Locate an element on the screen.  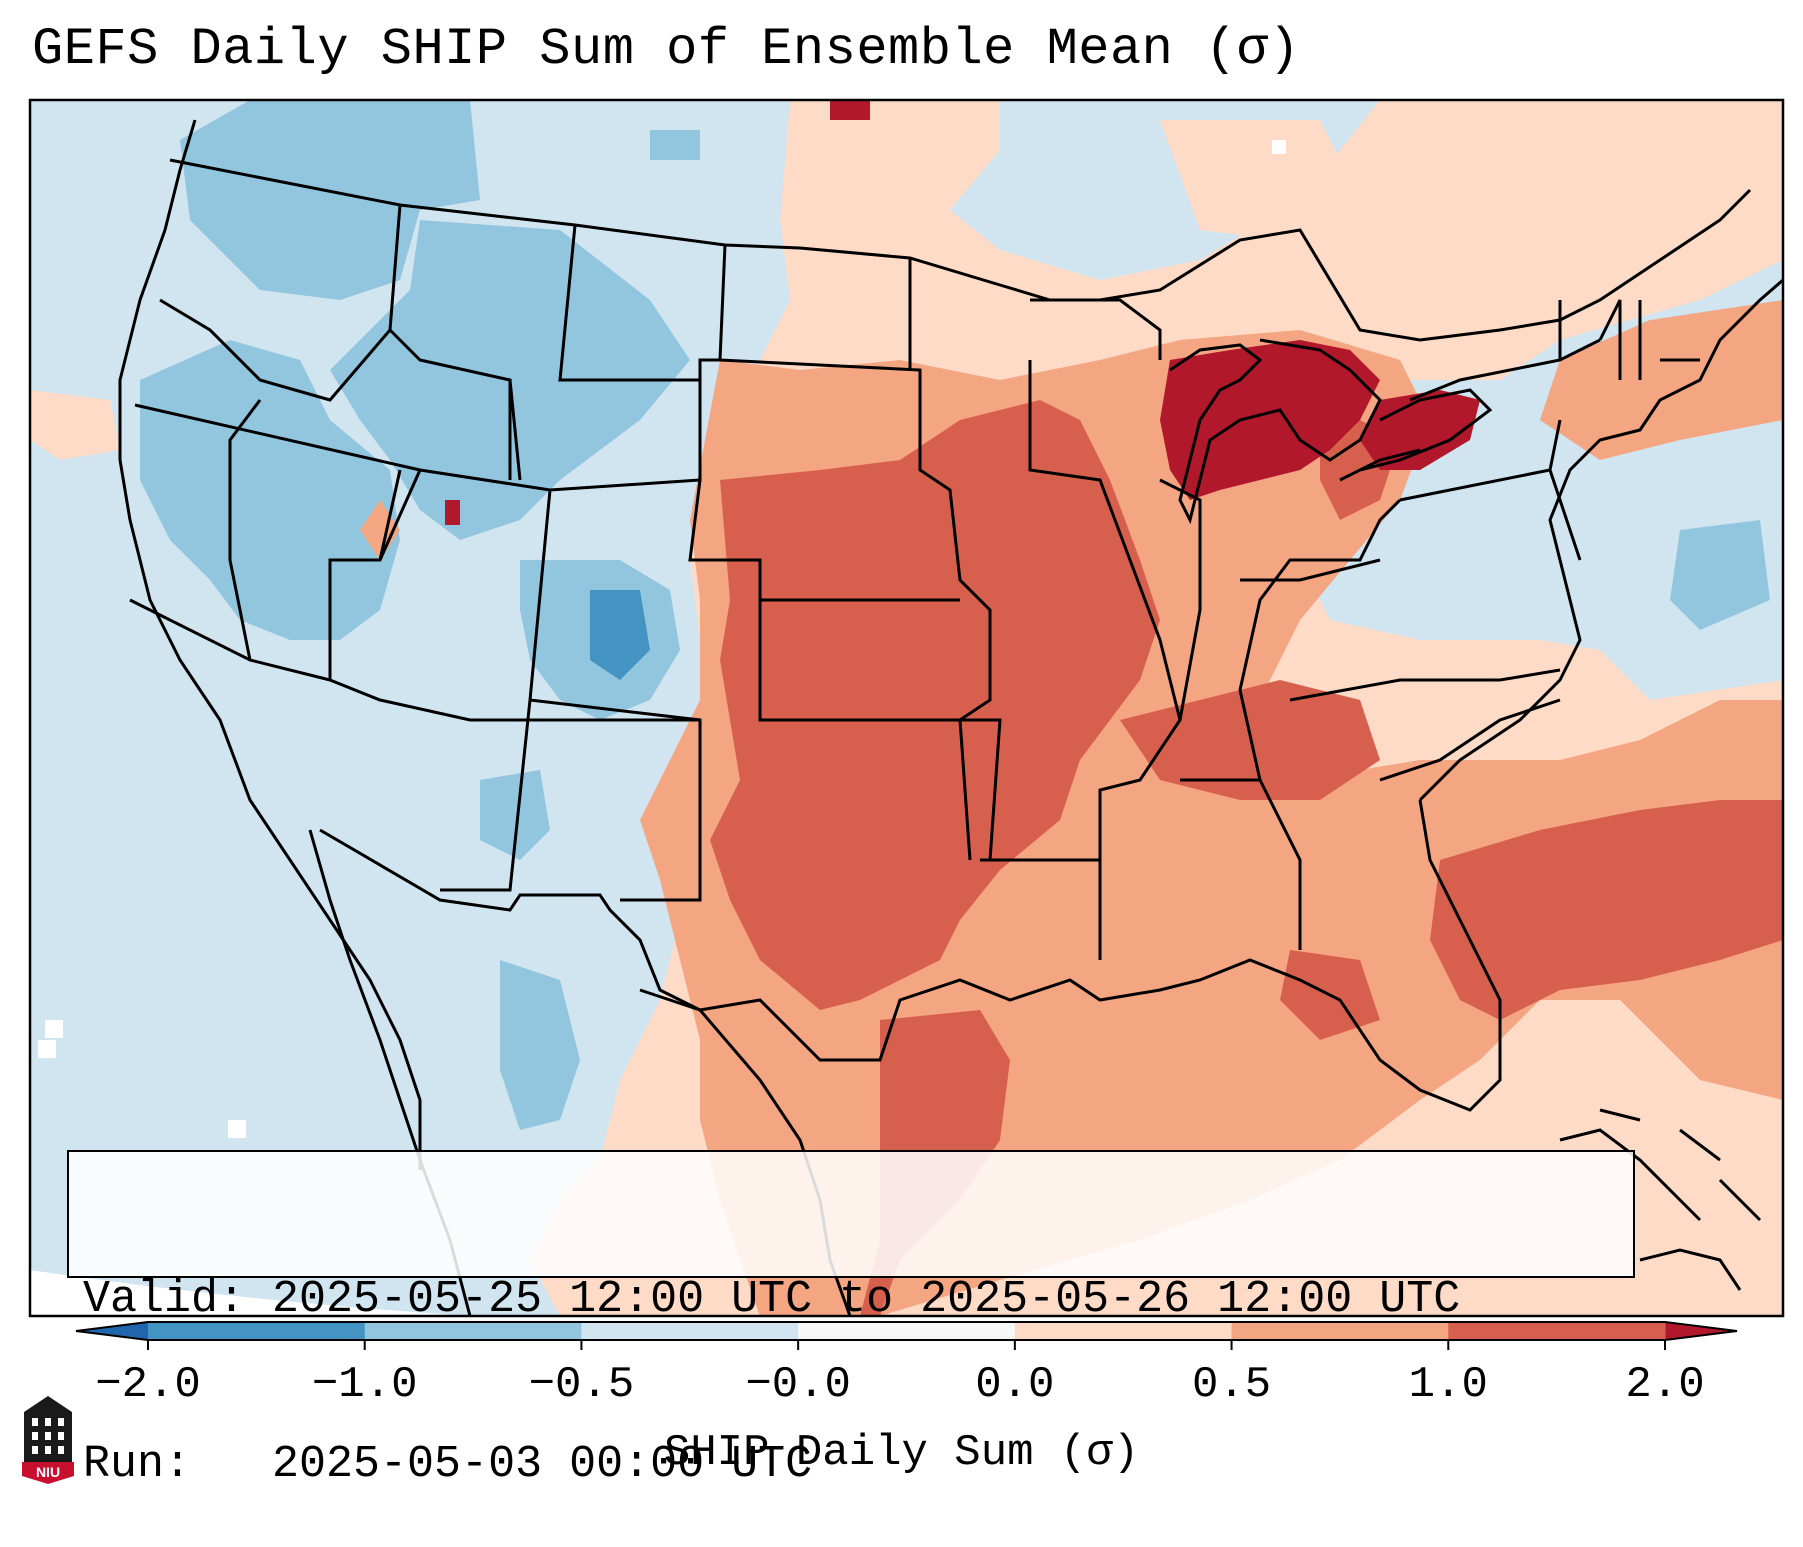
map-title: GEFS Daily SHIP Sum of Ensemble Mean (σ) is located at coordinates (666, 49).